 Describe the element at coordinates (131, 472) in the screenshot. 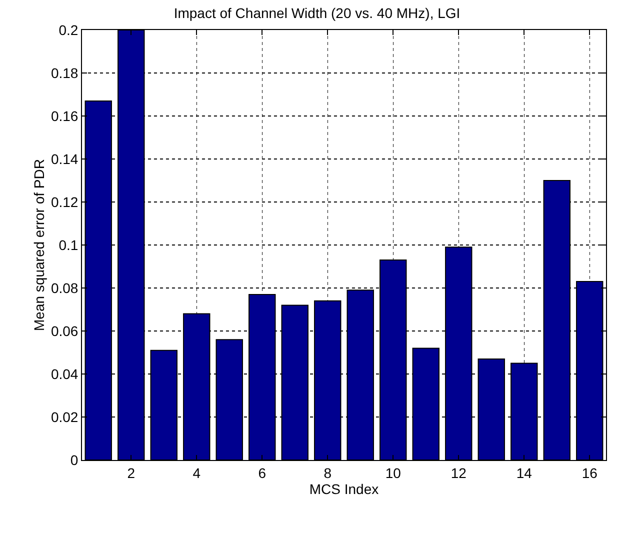

I see `x-tick-label: 2` at that location.